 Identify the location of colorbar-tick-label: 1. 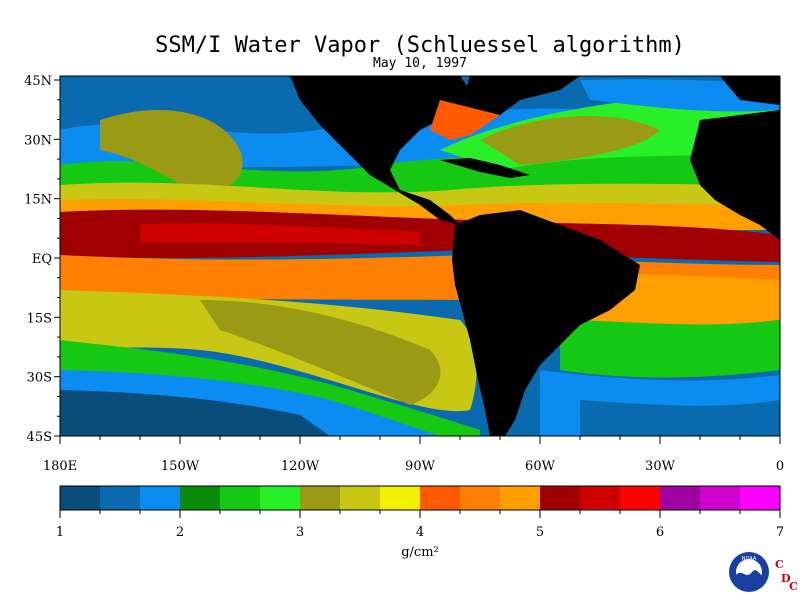
(60, 532).